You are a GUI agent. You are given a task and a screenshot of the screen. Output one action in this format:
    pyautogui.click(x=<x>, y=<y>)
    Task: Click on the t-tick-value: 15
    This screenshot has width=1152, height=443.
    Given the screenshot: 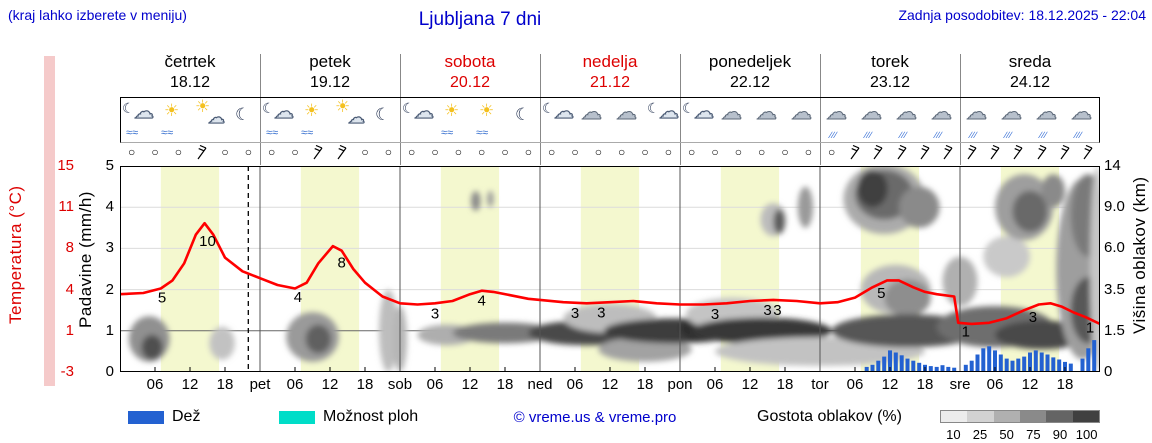 What is the action you would take?
    pyautogui.click(x=65, y=165)
    